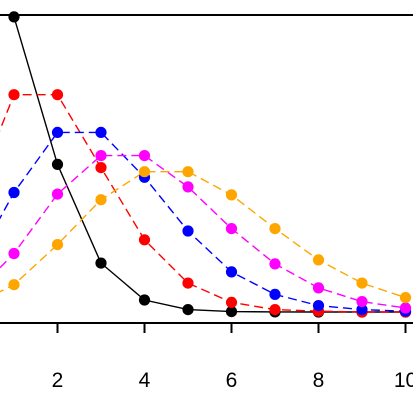  Describe the element at coordinates (318, 260) in the screenshot. I see `data-point-series-5-x8` at that location.